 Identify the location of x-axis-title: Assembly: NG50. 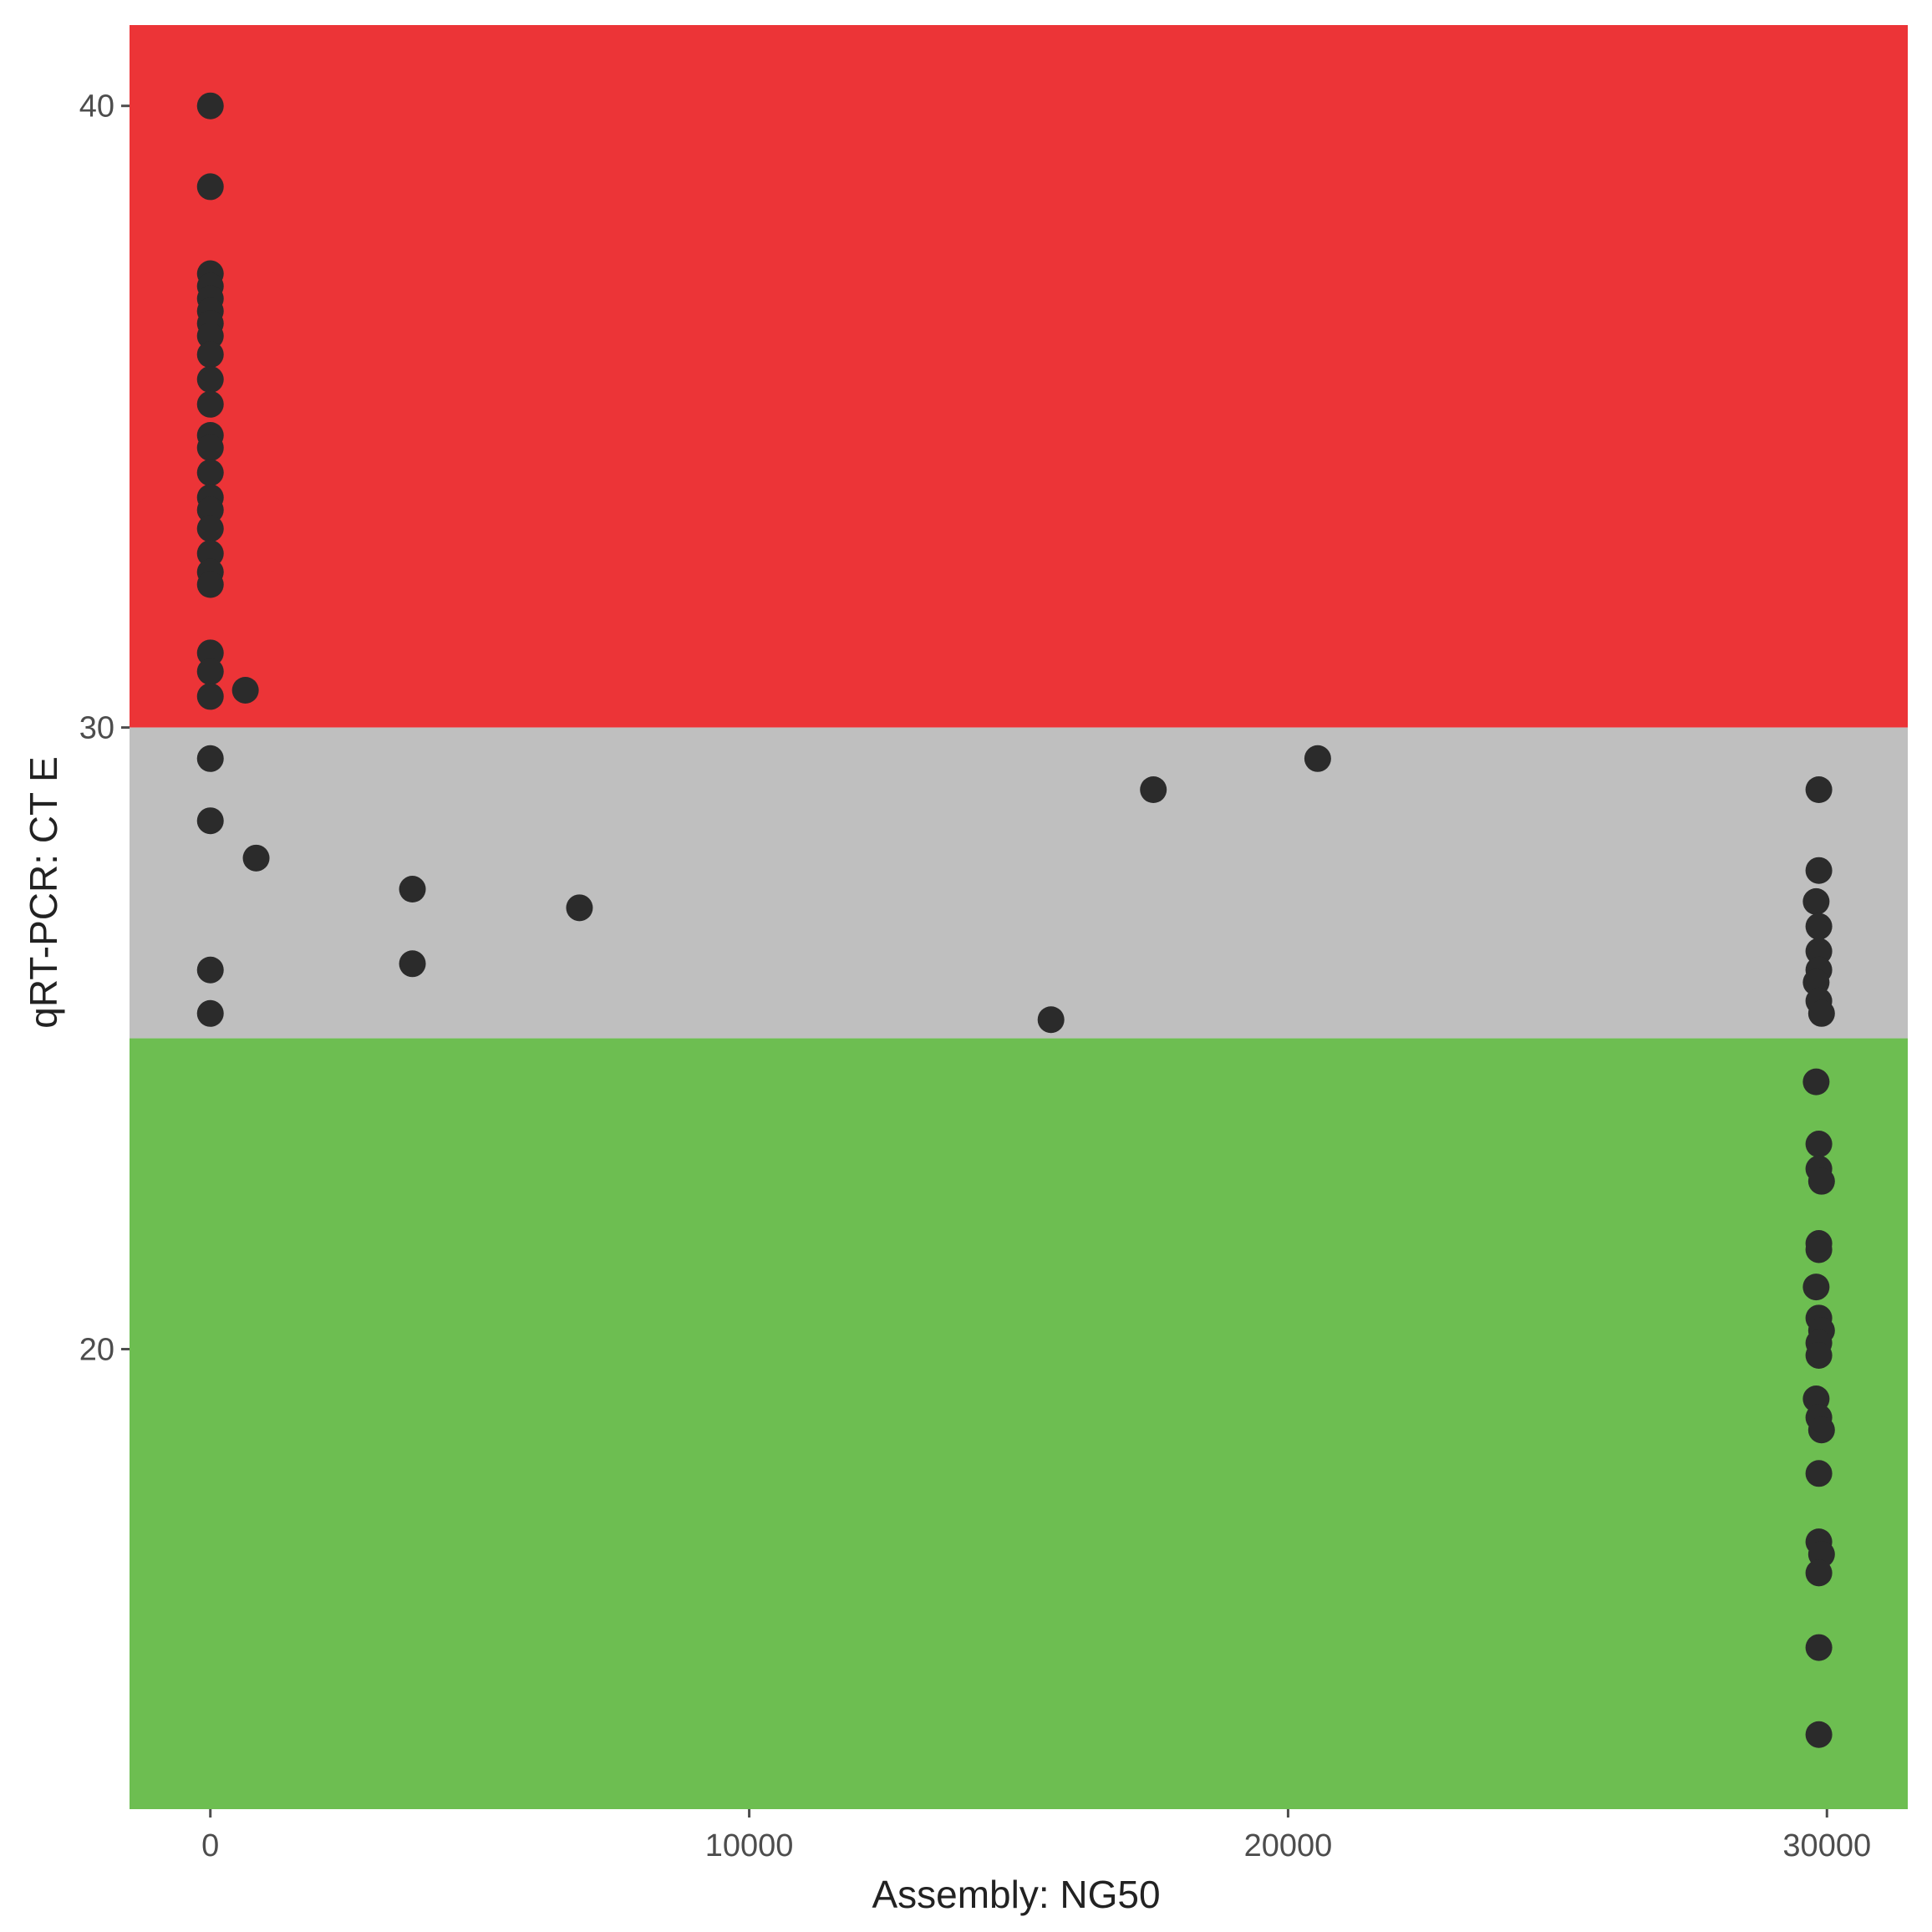
(1016, 1894).